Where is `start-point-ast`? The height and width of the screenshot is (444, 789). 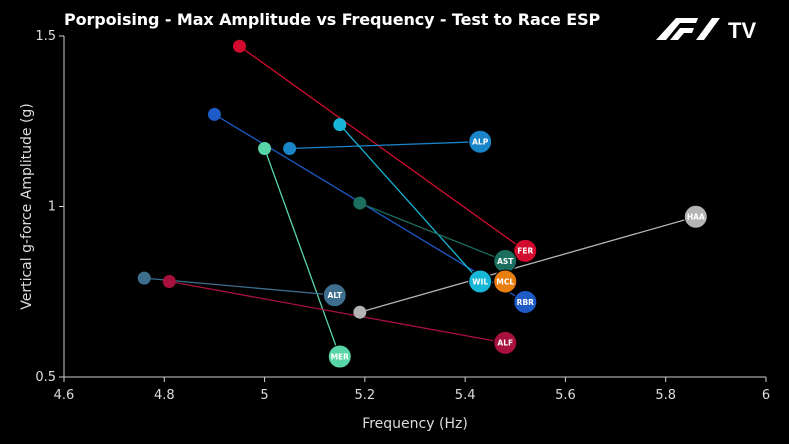
start-point-ast is located at coordinates (360, 203).